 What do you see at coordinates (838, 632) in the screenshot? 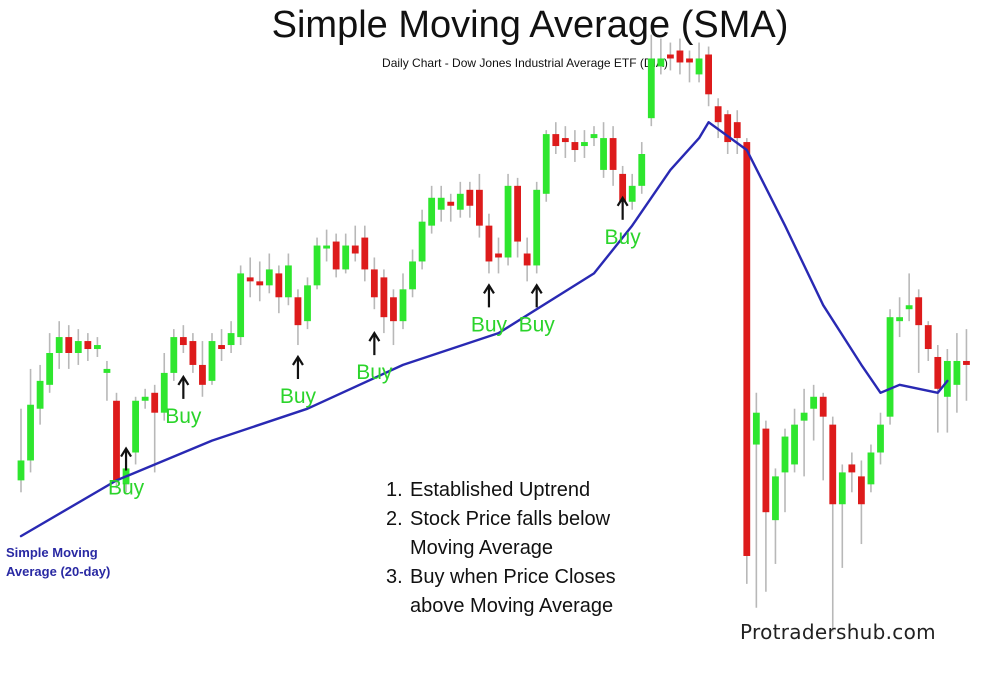
I see `watermark: Protradershub.com` at bounding box center [838, 632].